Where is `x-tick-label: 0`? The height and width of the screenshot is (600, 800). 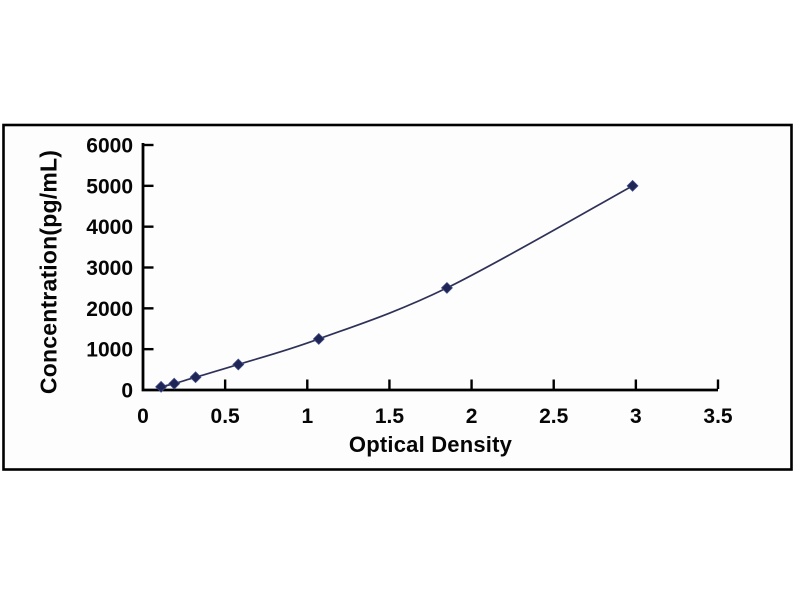 x-tick-label: 0 is located at coordinates (143, 416).